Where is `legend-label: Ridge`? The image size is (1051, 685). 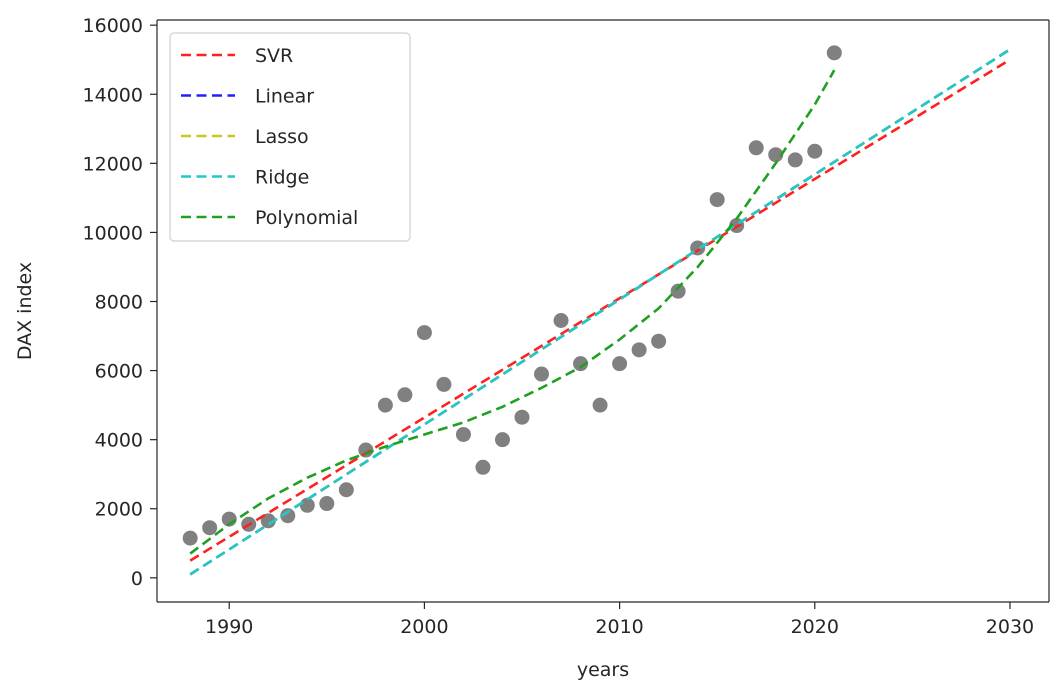 legend-label: Ridge is located at coordinates (282, 178).